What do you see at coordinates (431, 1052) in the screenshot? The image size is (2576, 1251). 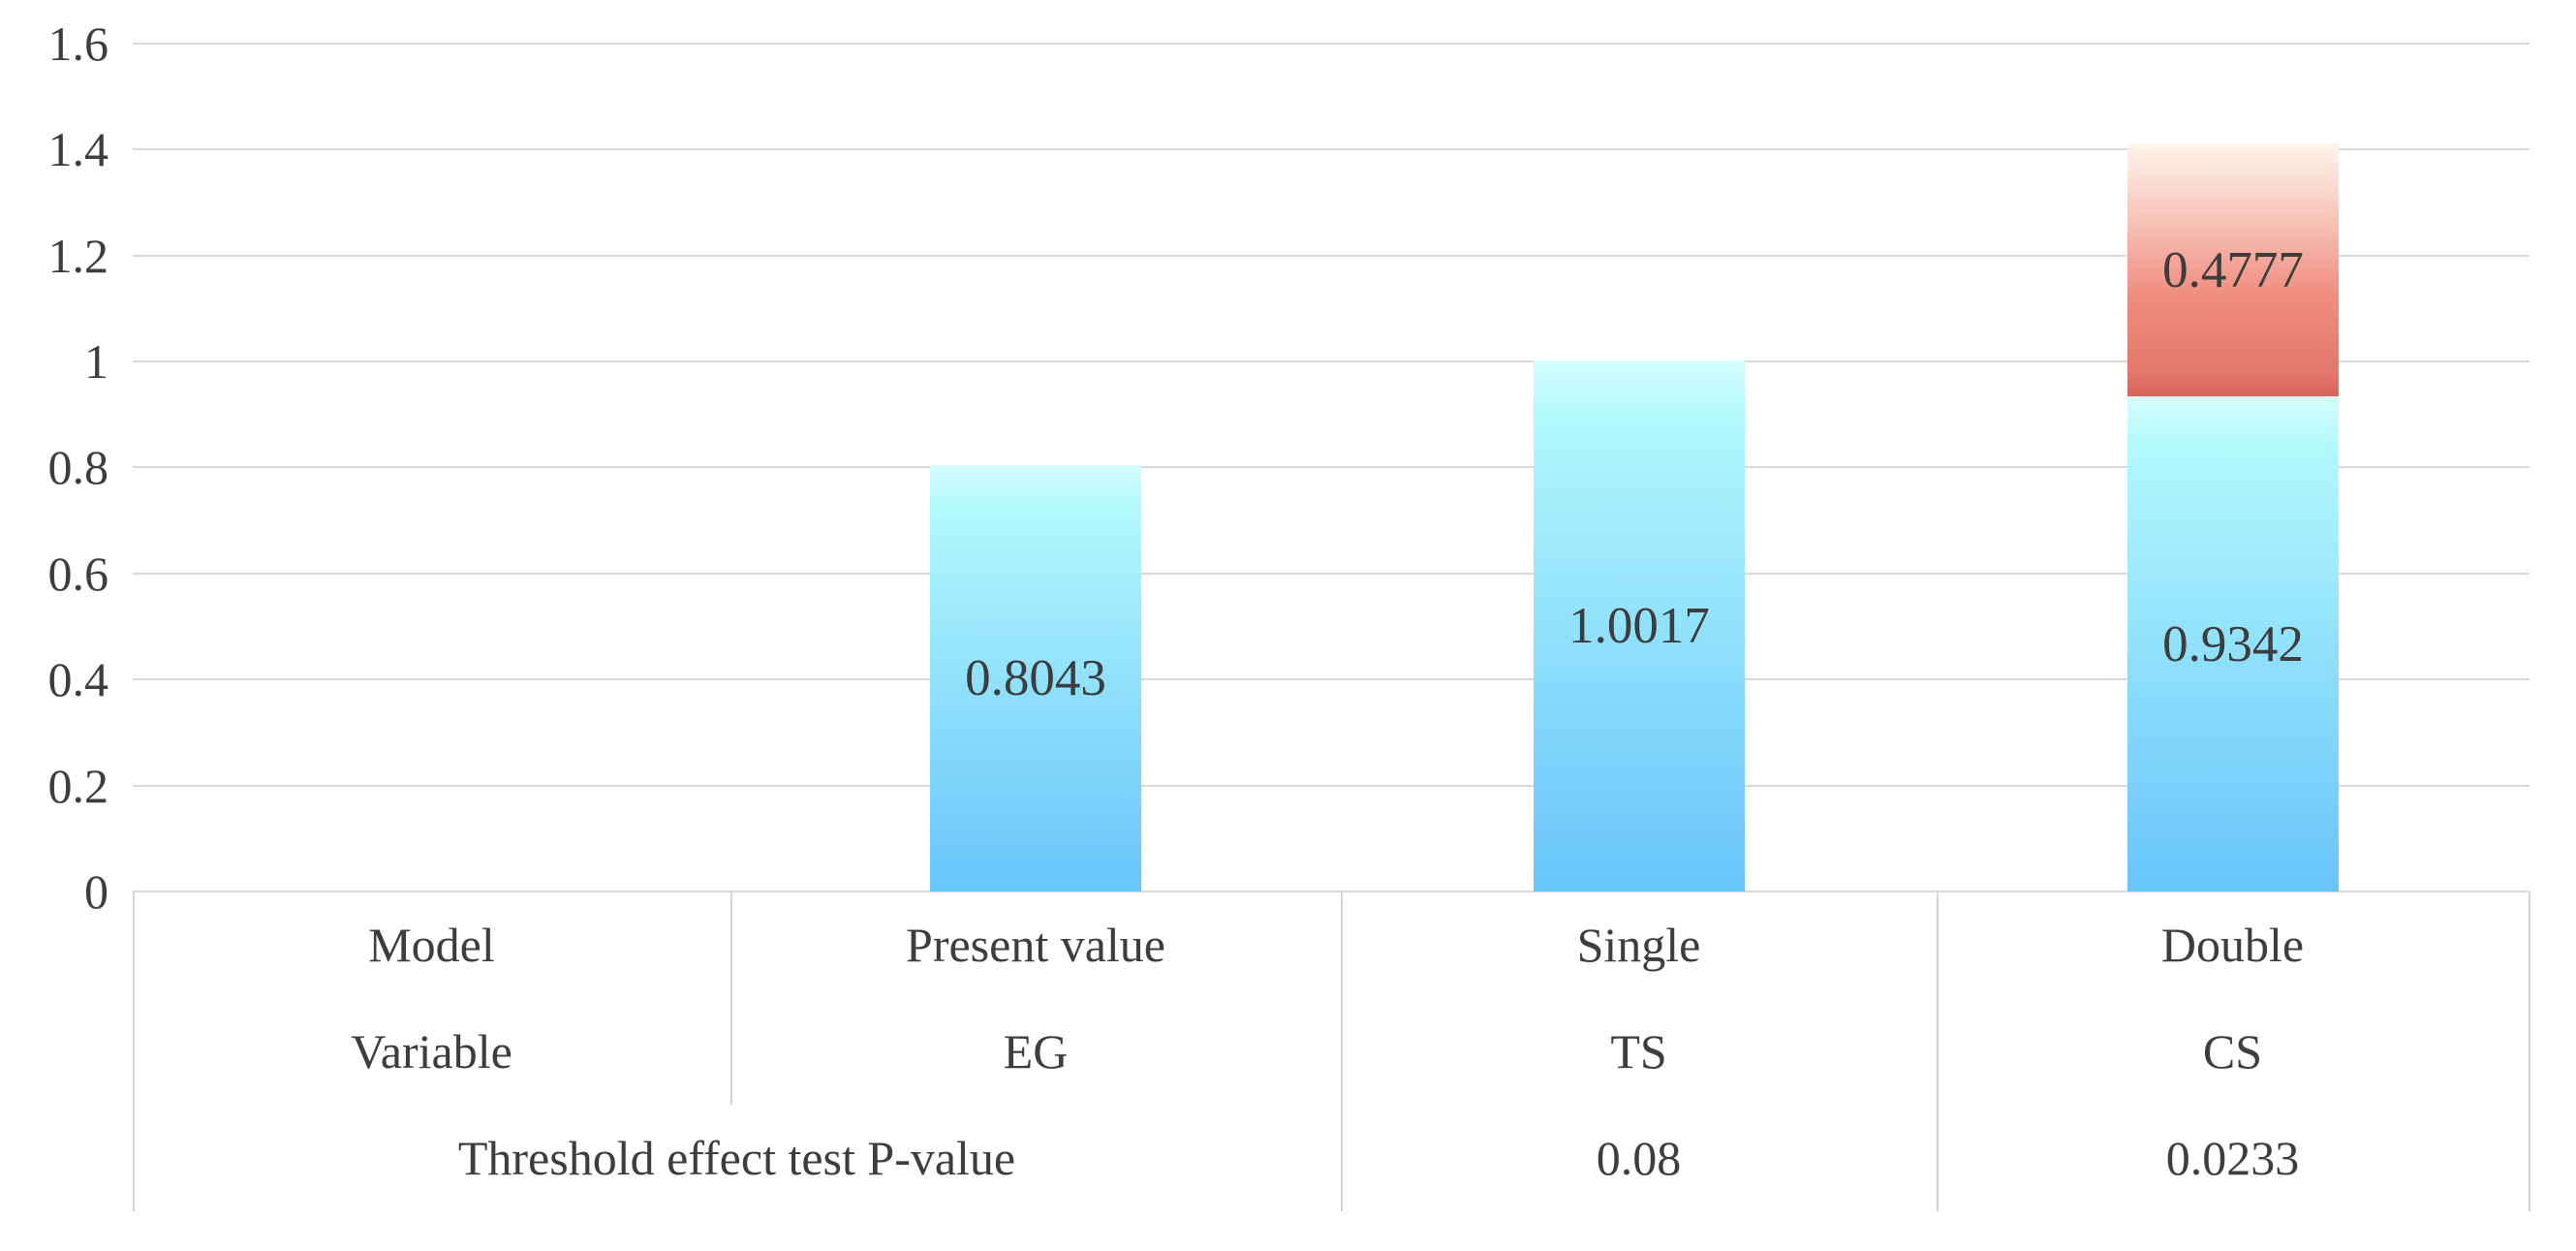 I see `table-cell: Variable` at bounding box center [431, 1052].